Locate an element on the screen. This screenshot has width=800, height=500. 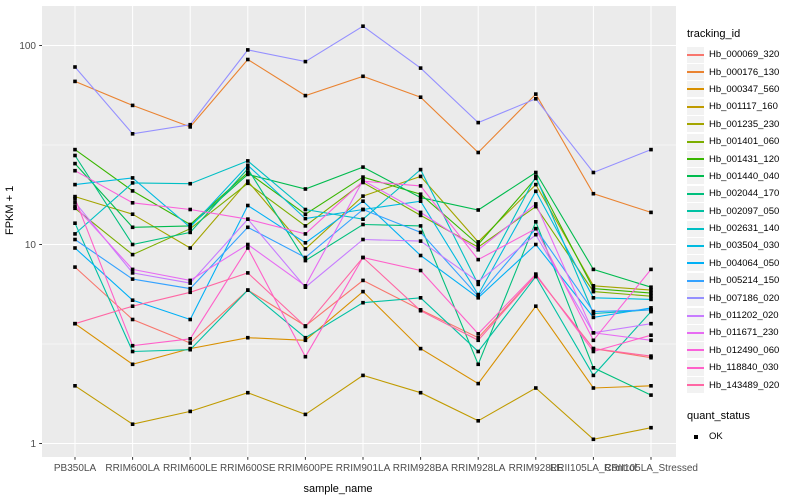
x-tick-label: RRIM928LE is located at coordinates (536, 468).